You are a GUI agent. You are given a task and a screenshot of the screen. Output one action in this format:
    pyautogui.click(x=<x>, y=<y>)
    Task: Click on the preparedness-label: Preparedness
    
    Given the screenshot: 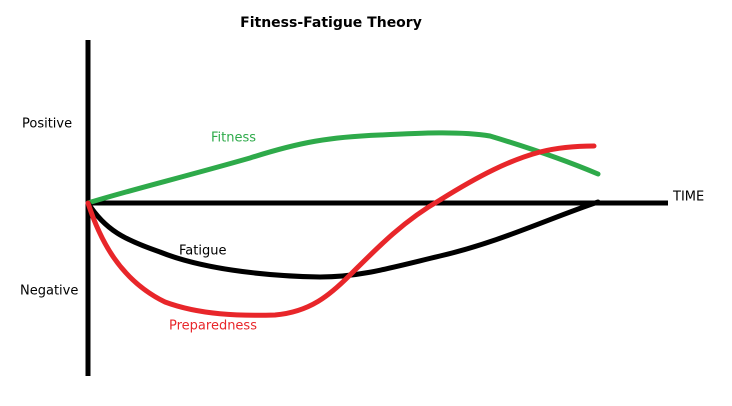 What is the action you would take?
    pyautogui.click(x=213, y=326)
    